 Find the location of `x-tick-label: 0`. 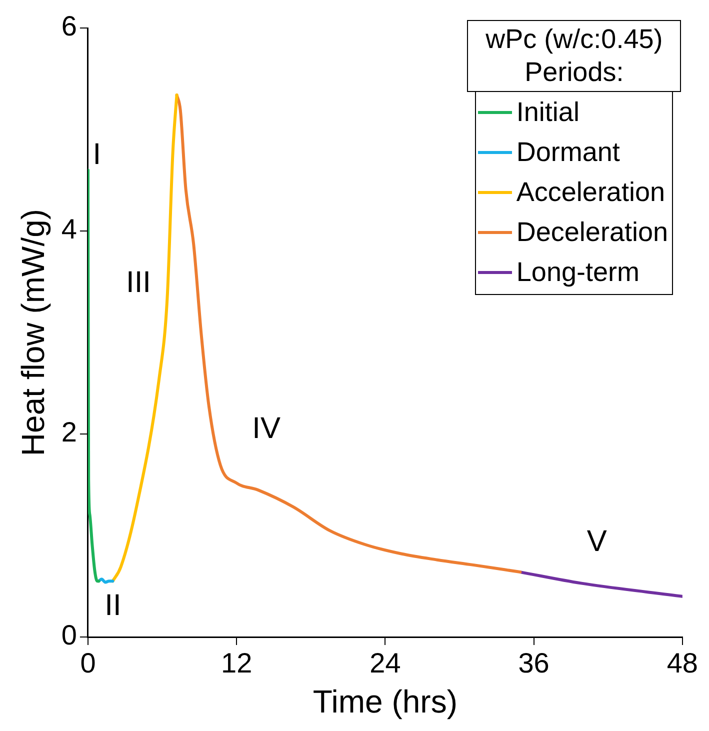

x-tick-label: 0 is located at coordinates (88, 663).